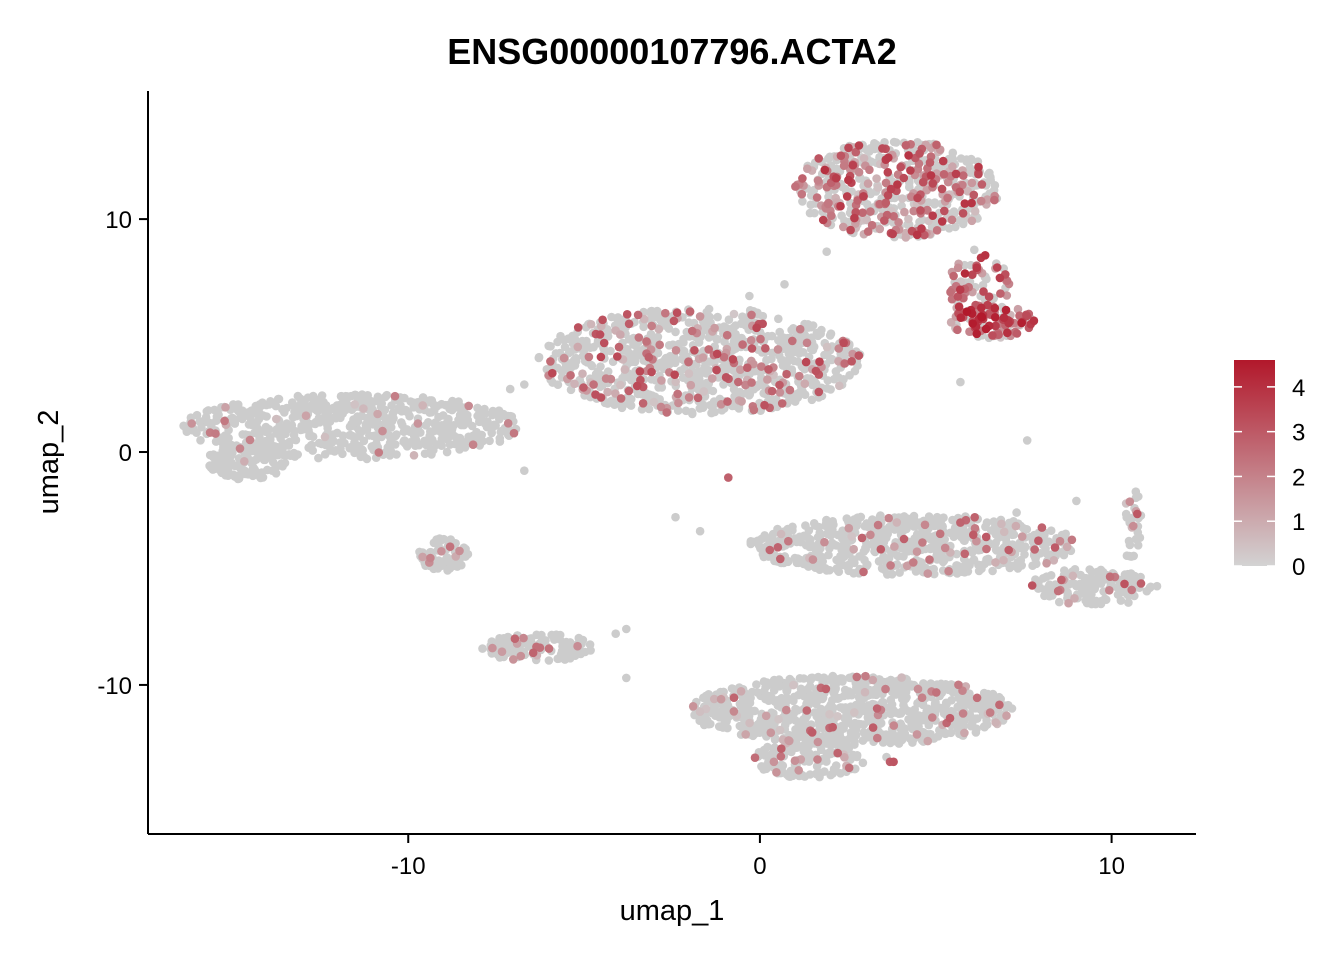 This screenshot has height=960, width=1344. Describe the element at coordinates (1111, 866) in the screenshot. I see `x-tick-label: 10` at that location.